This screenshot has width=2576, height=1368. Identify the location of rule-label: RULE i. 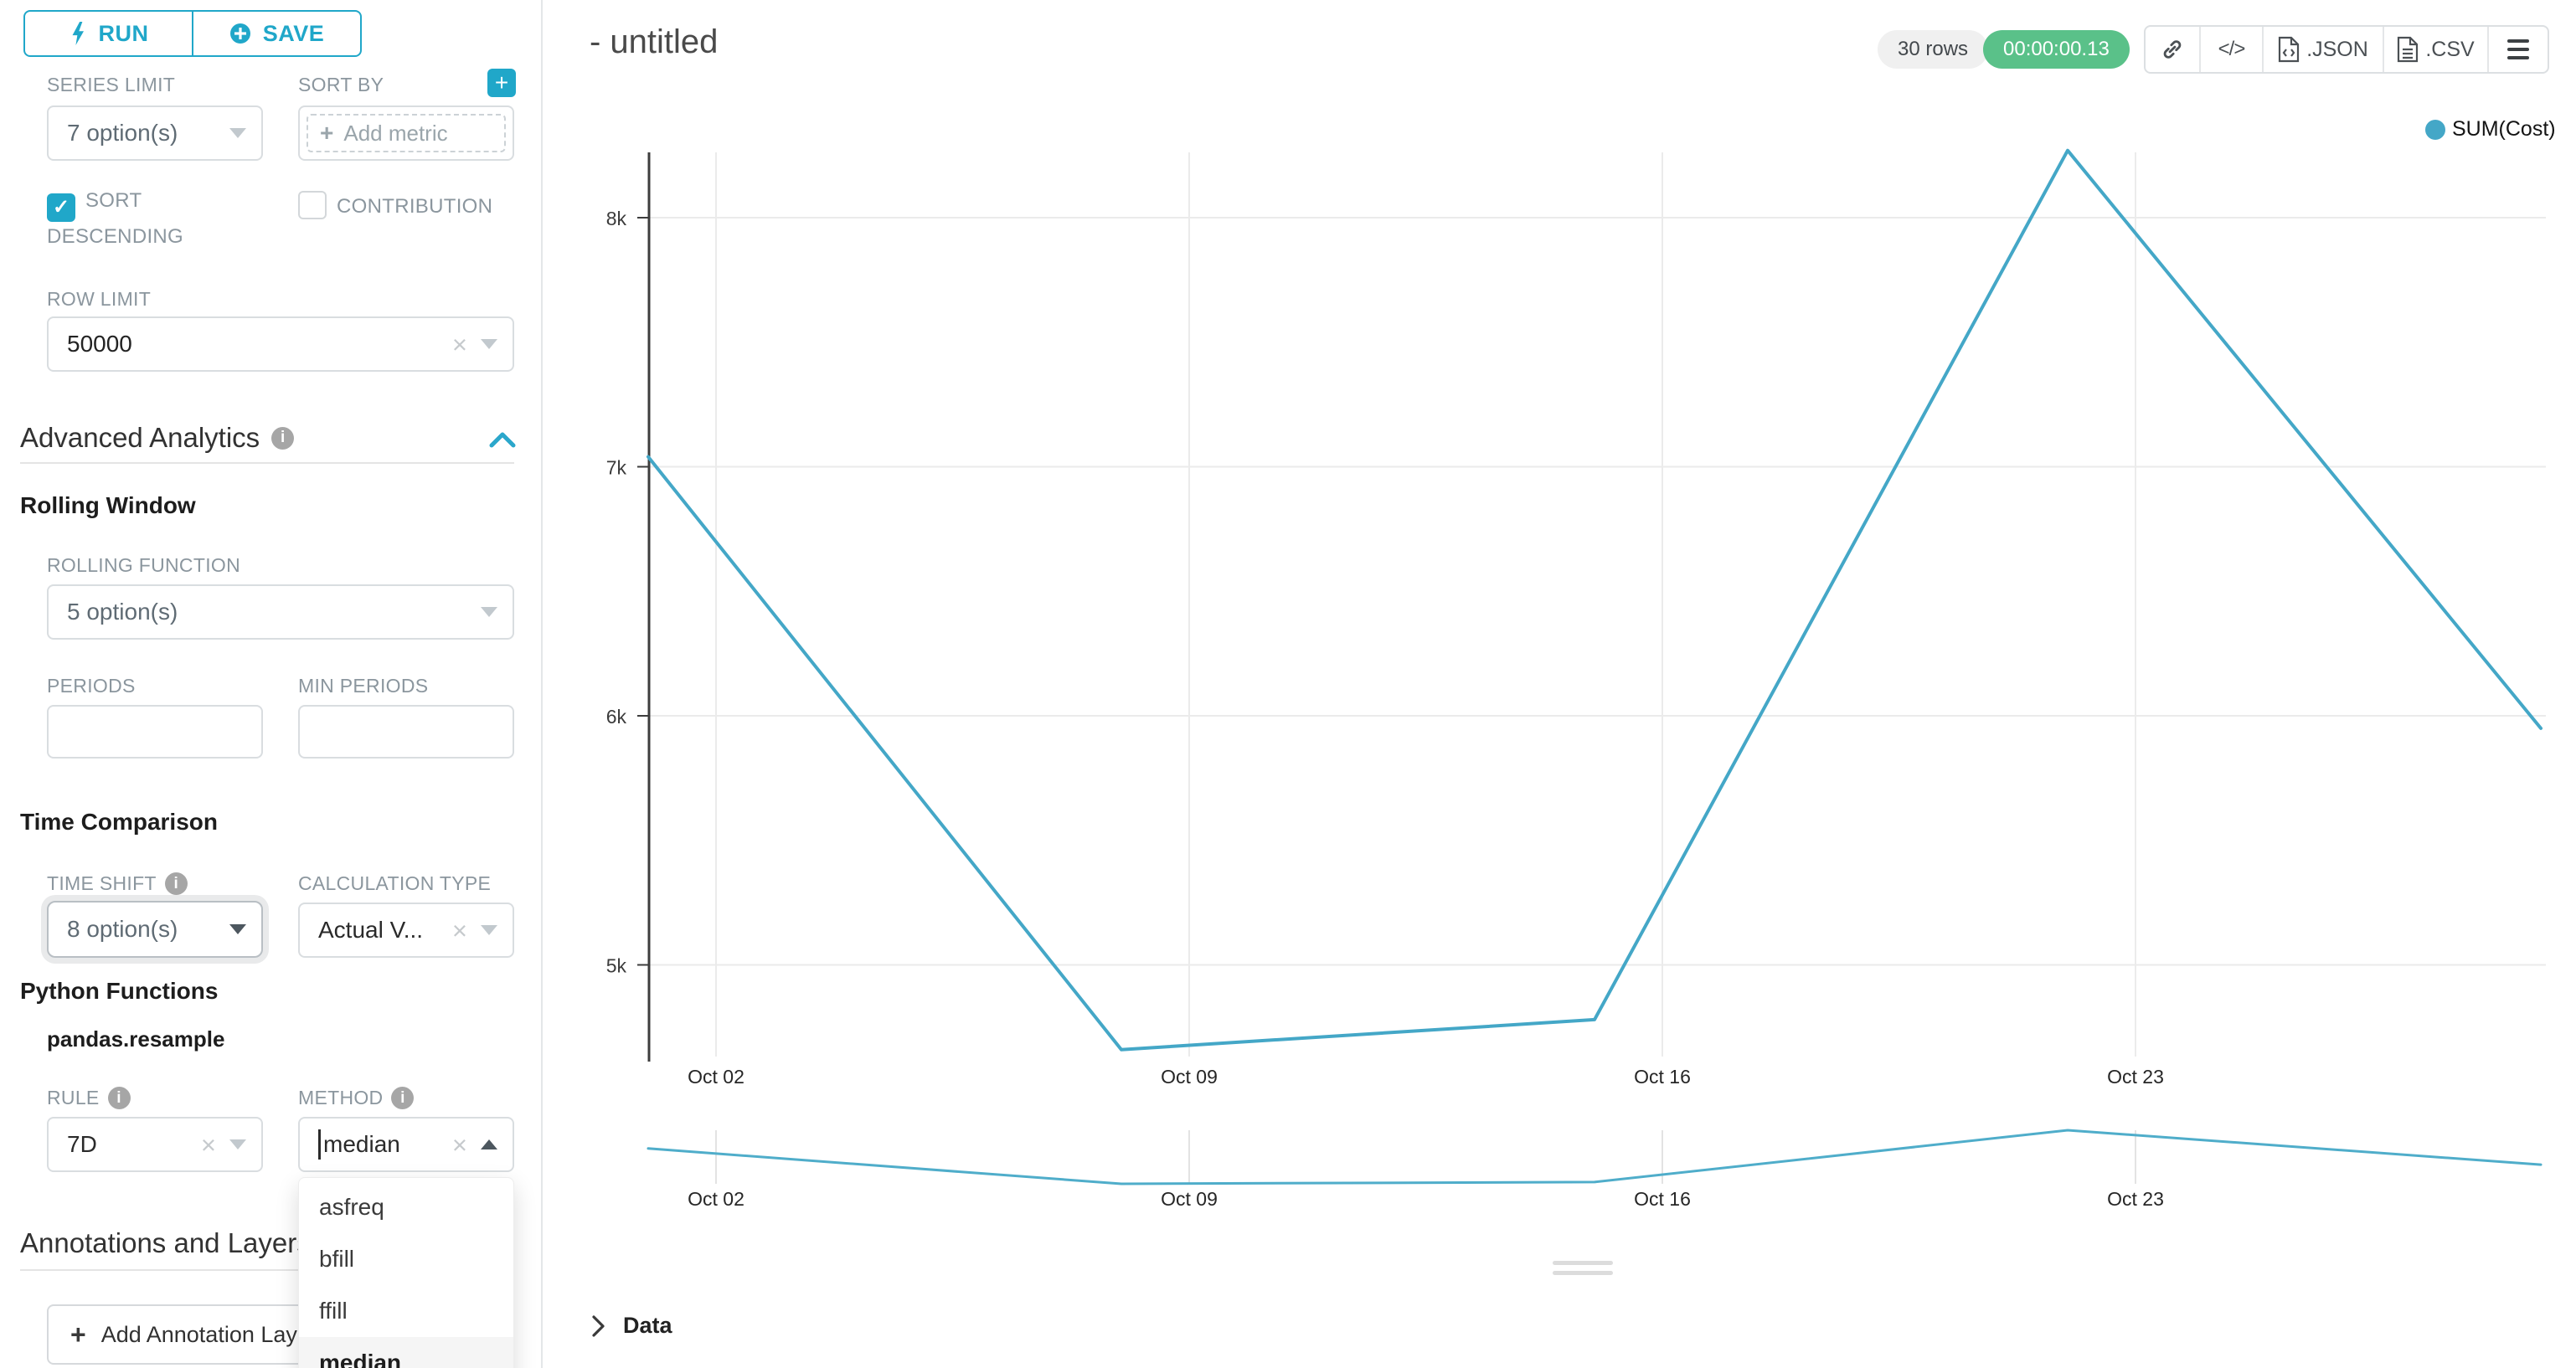
(89, 1098).